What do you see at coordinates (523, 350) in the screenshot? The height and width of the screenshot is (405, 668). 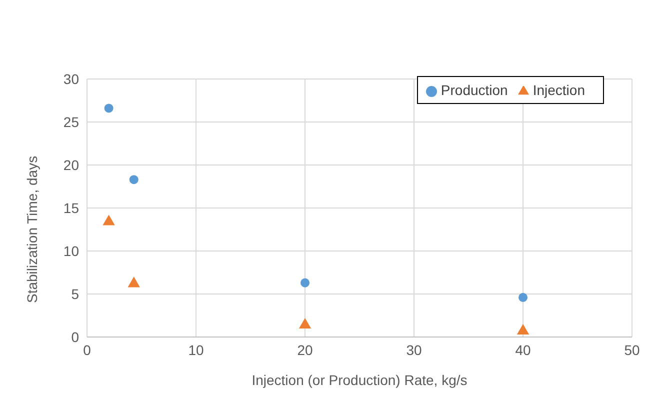 I see `x-tick-label: 40` at bounding box center [523, 350].